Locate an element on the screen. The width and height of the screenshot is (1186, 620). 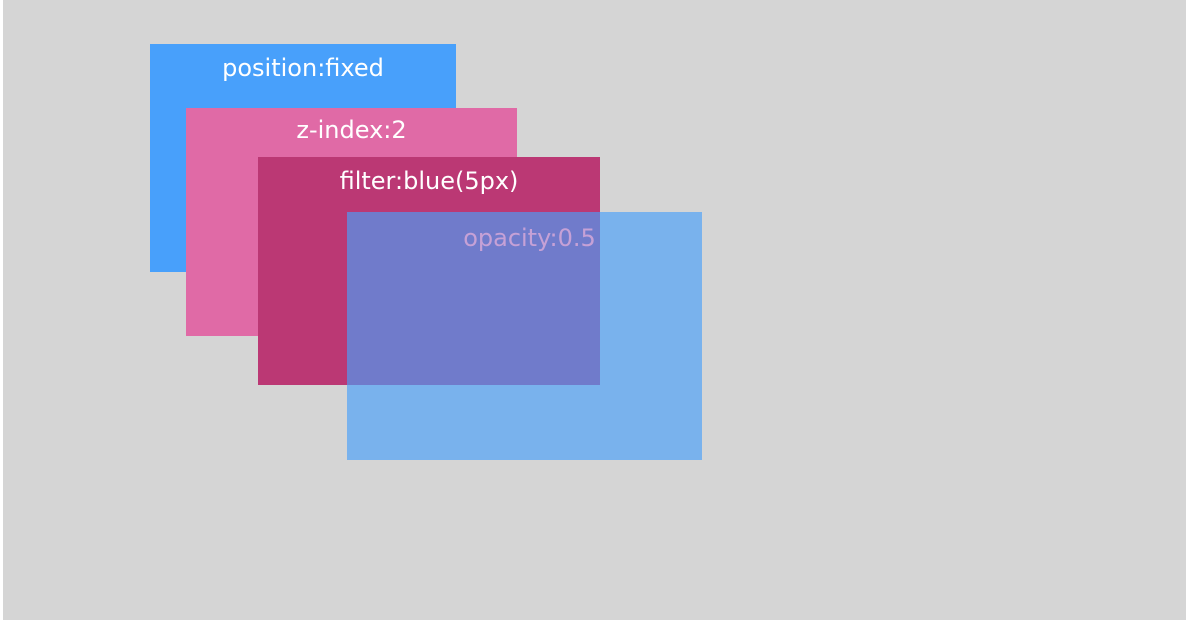
opacity-label: opacity:0.5 is located at coordinates (529, 238).